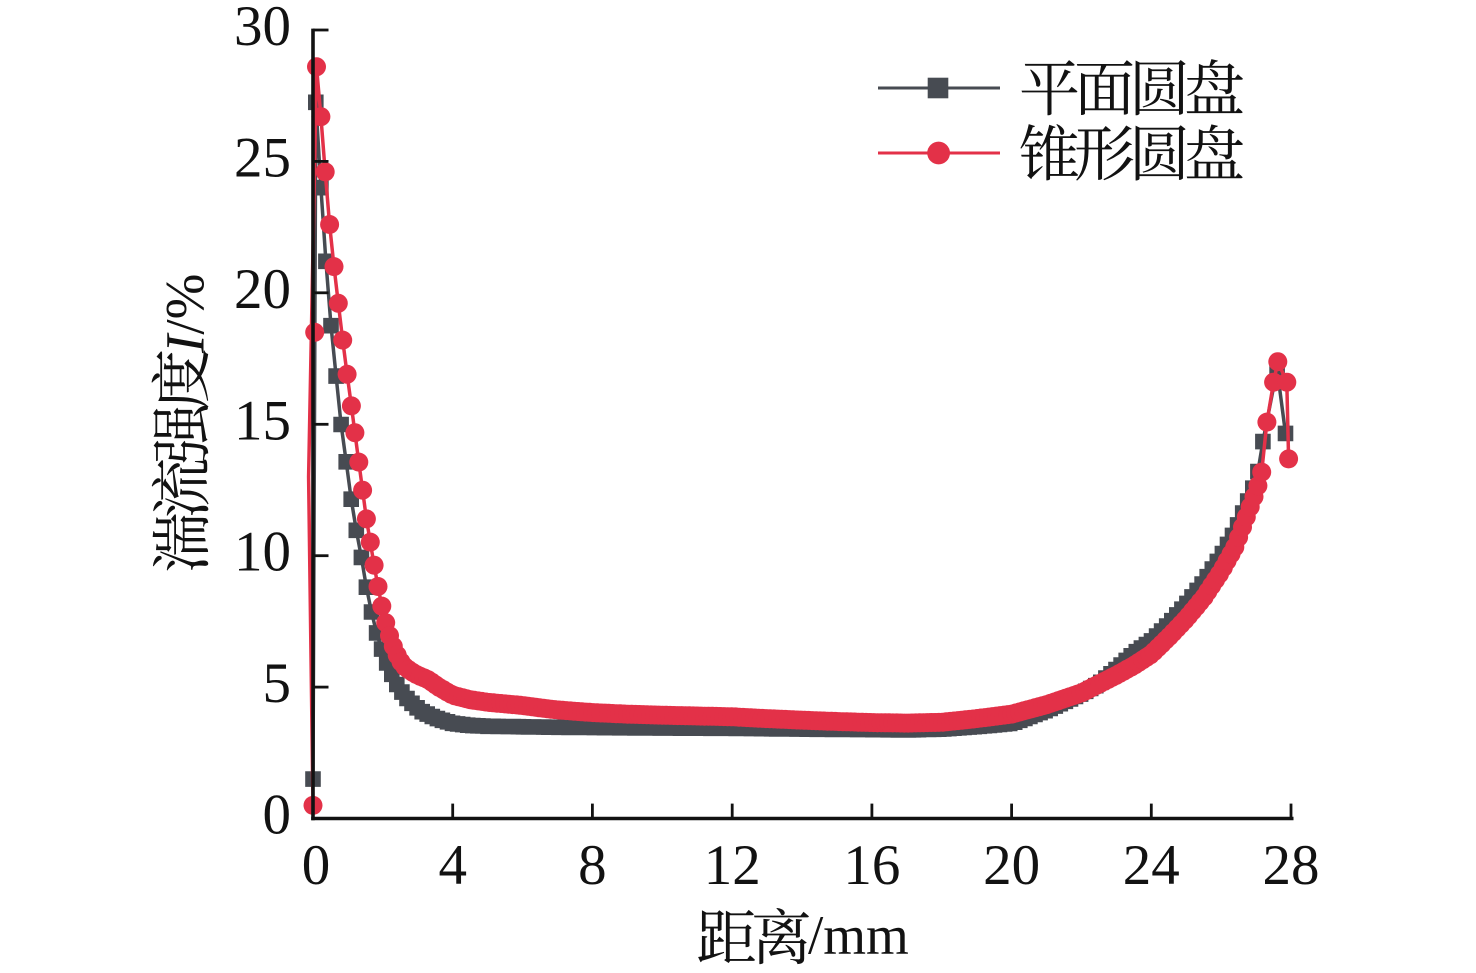 The image size is (1476, 973). I want to click on svg-text: 28, so click(1291, 865).